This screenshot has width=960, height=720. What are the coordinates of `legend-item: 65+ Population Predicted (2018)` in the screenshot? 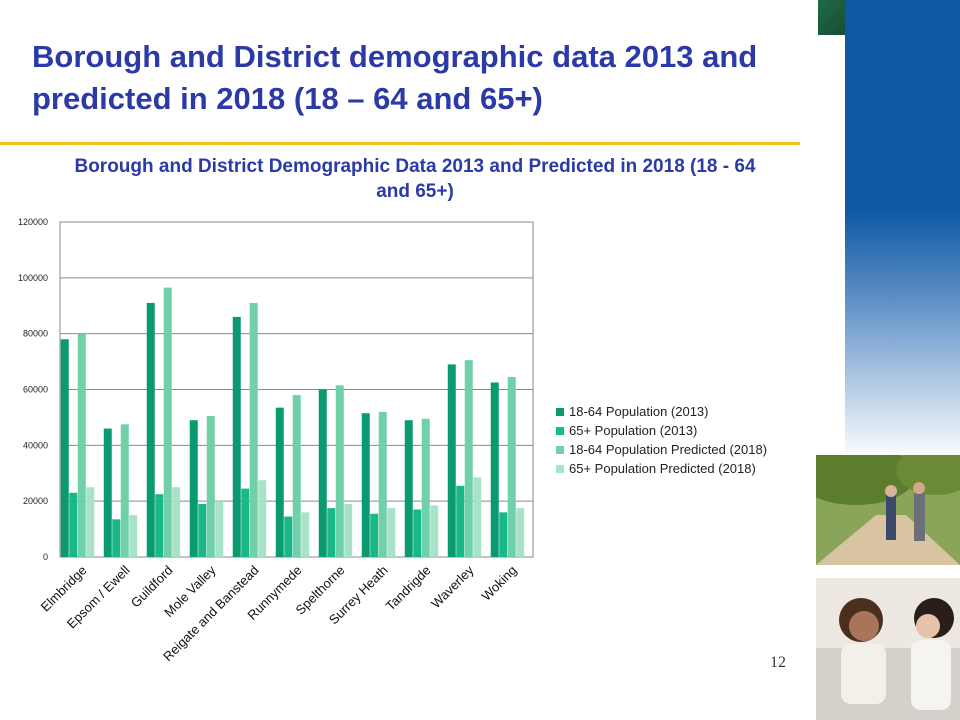 It's located at (661, 468).